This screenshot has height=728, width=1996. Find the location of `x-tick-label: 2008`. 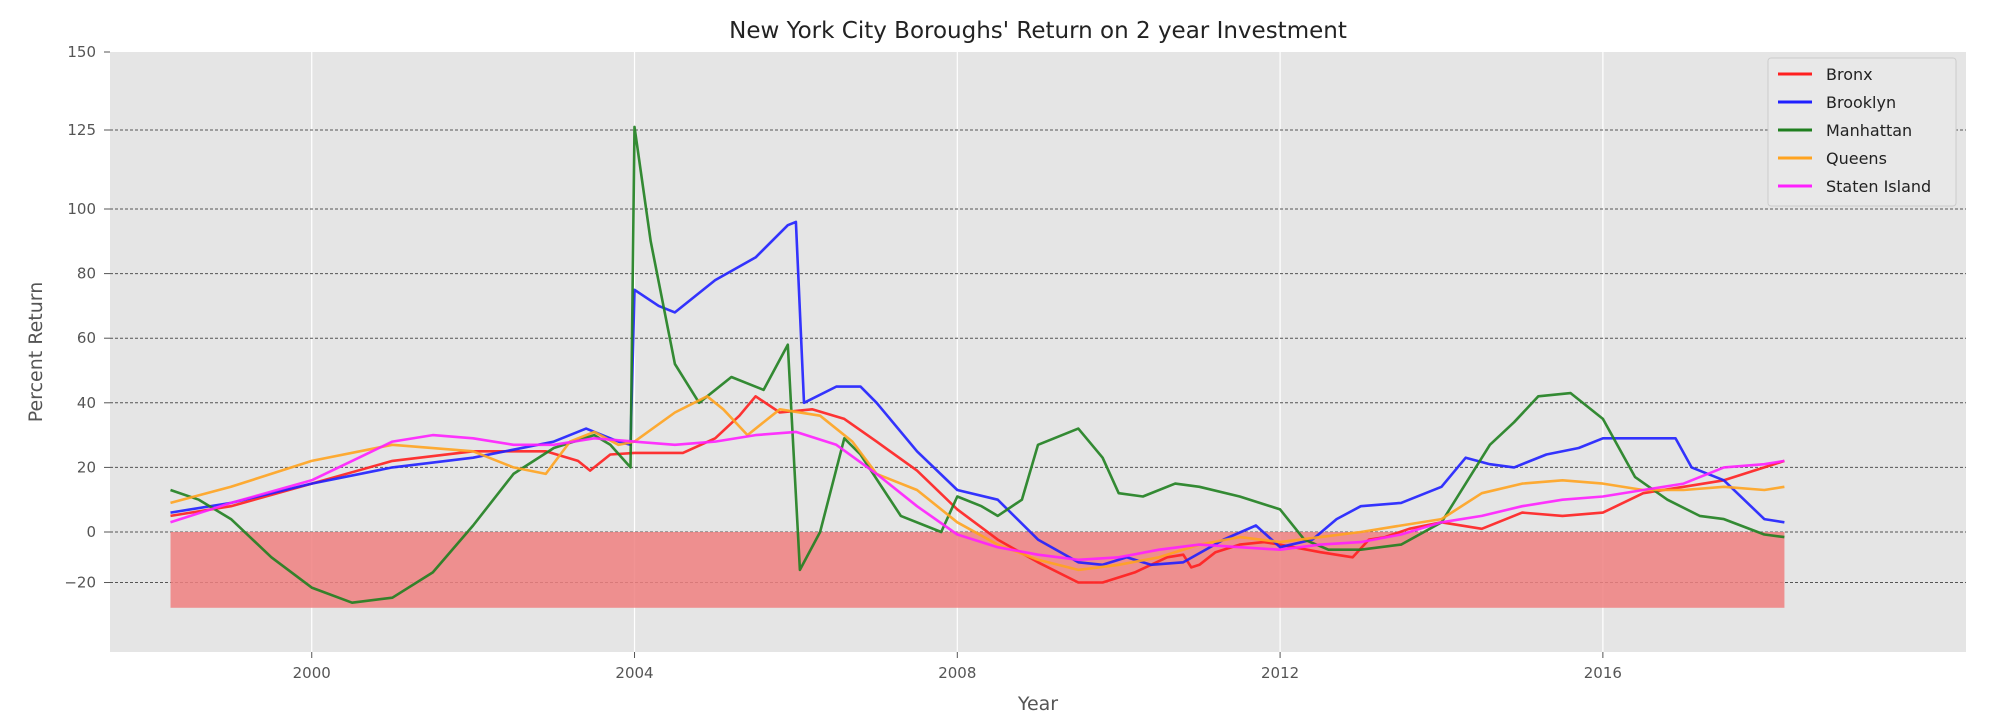

x-tick-label: 2008 is located at coordinates (957, 673).